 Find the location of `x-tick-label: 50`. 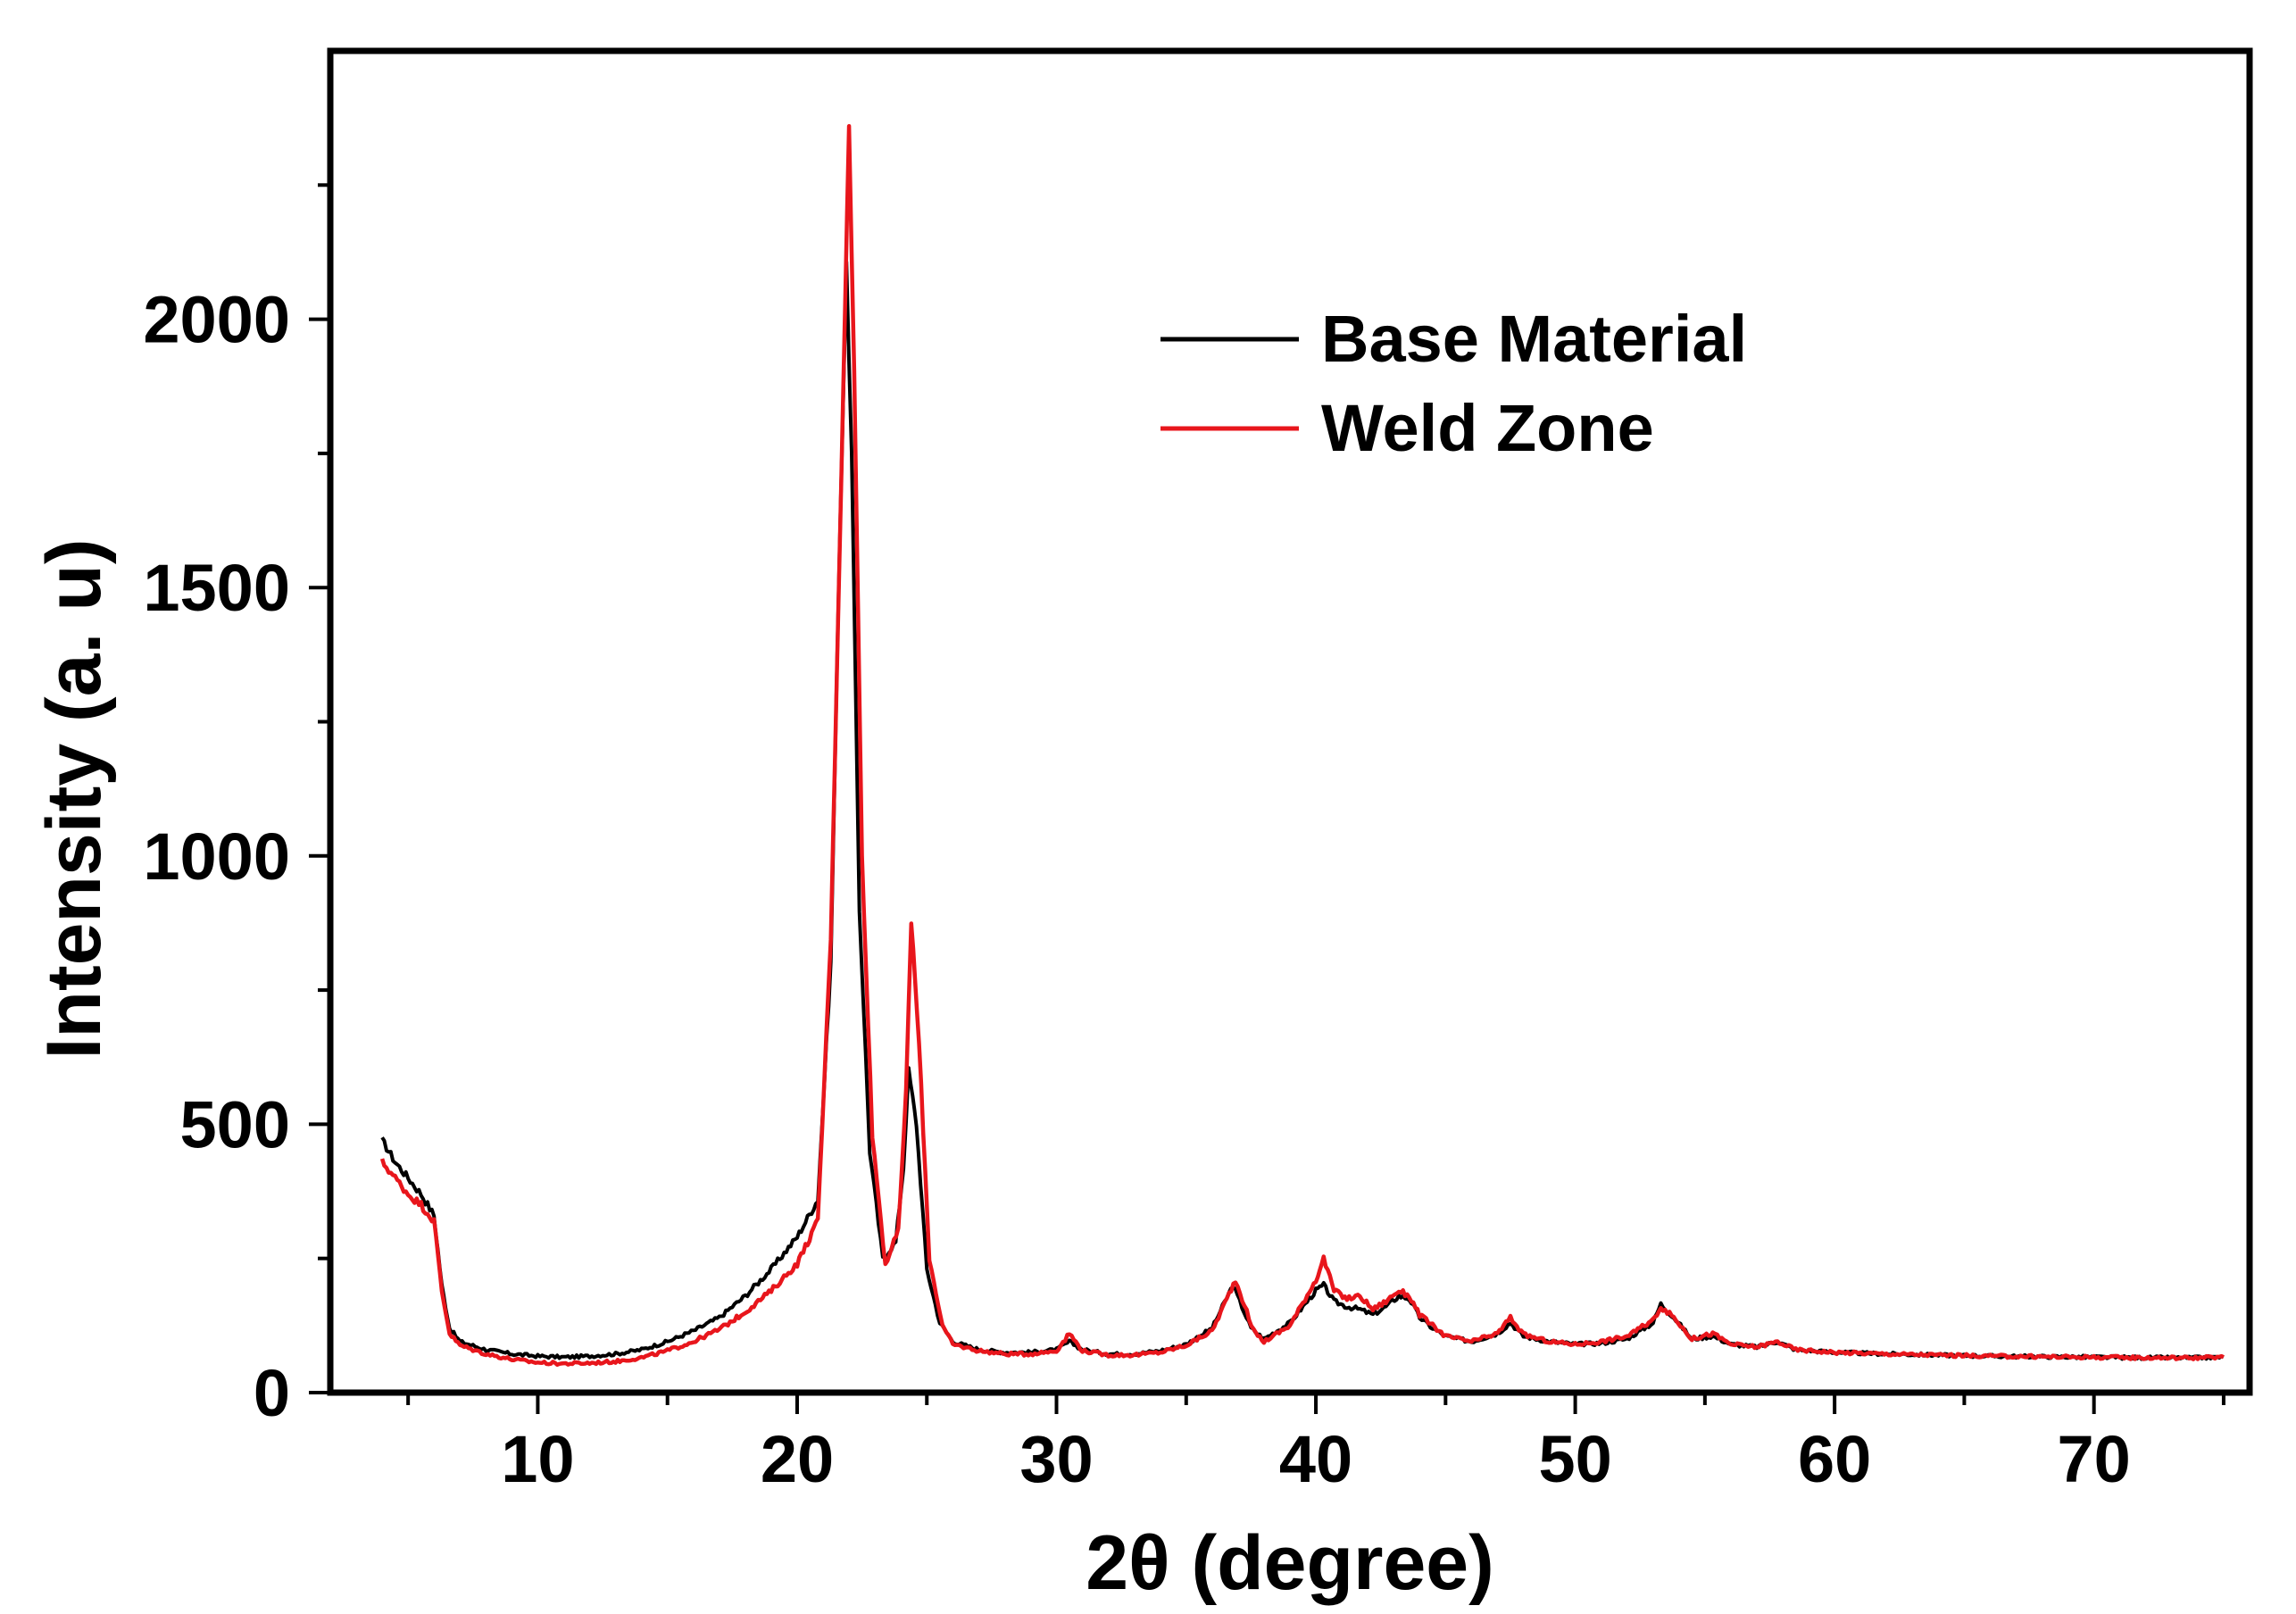

x-tick-label: 50 is located at coordinates (1574, 1459).